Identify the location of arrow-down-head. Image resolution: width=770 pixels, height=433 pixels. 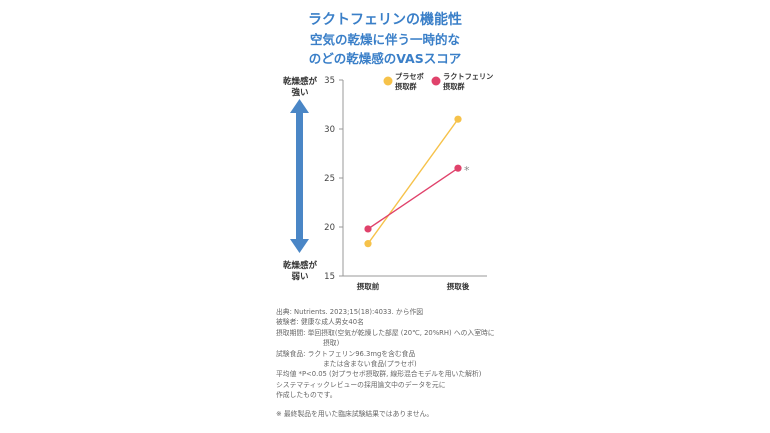
(299, 246).